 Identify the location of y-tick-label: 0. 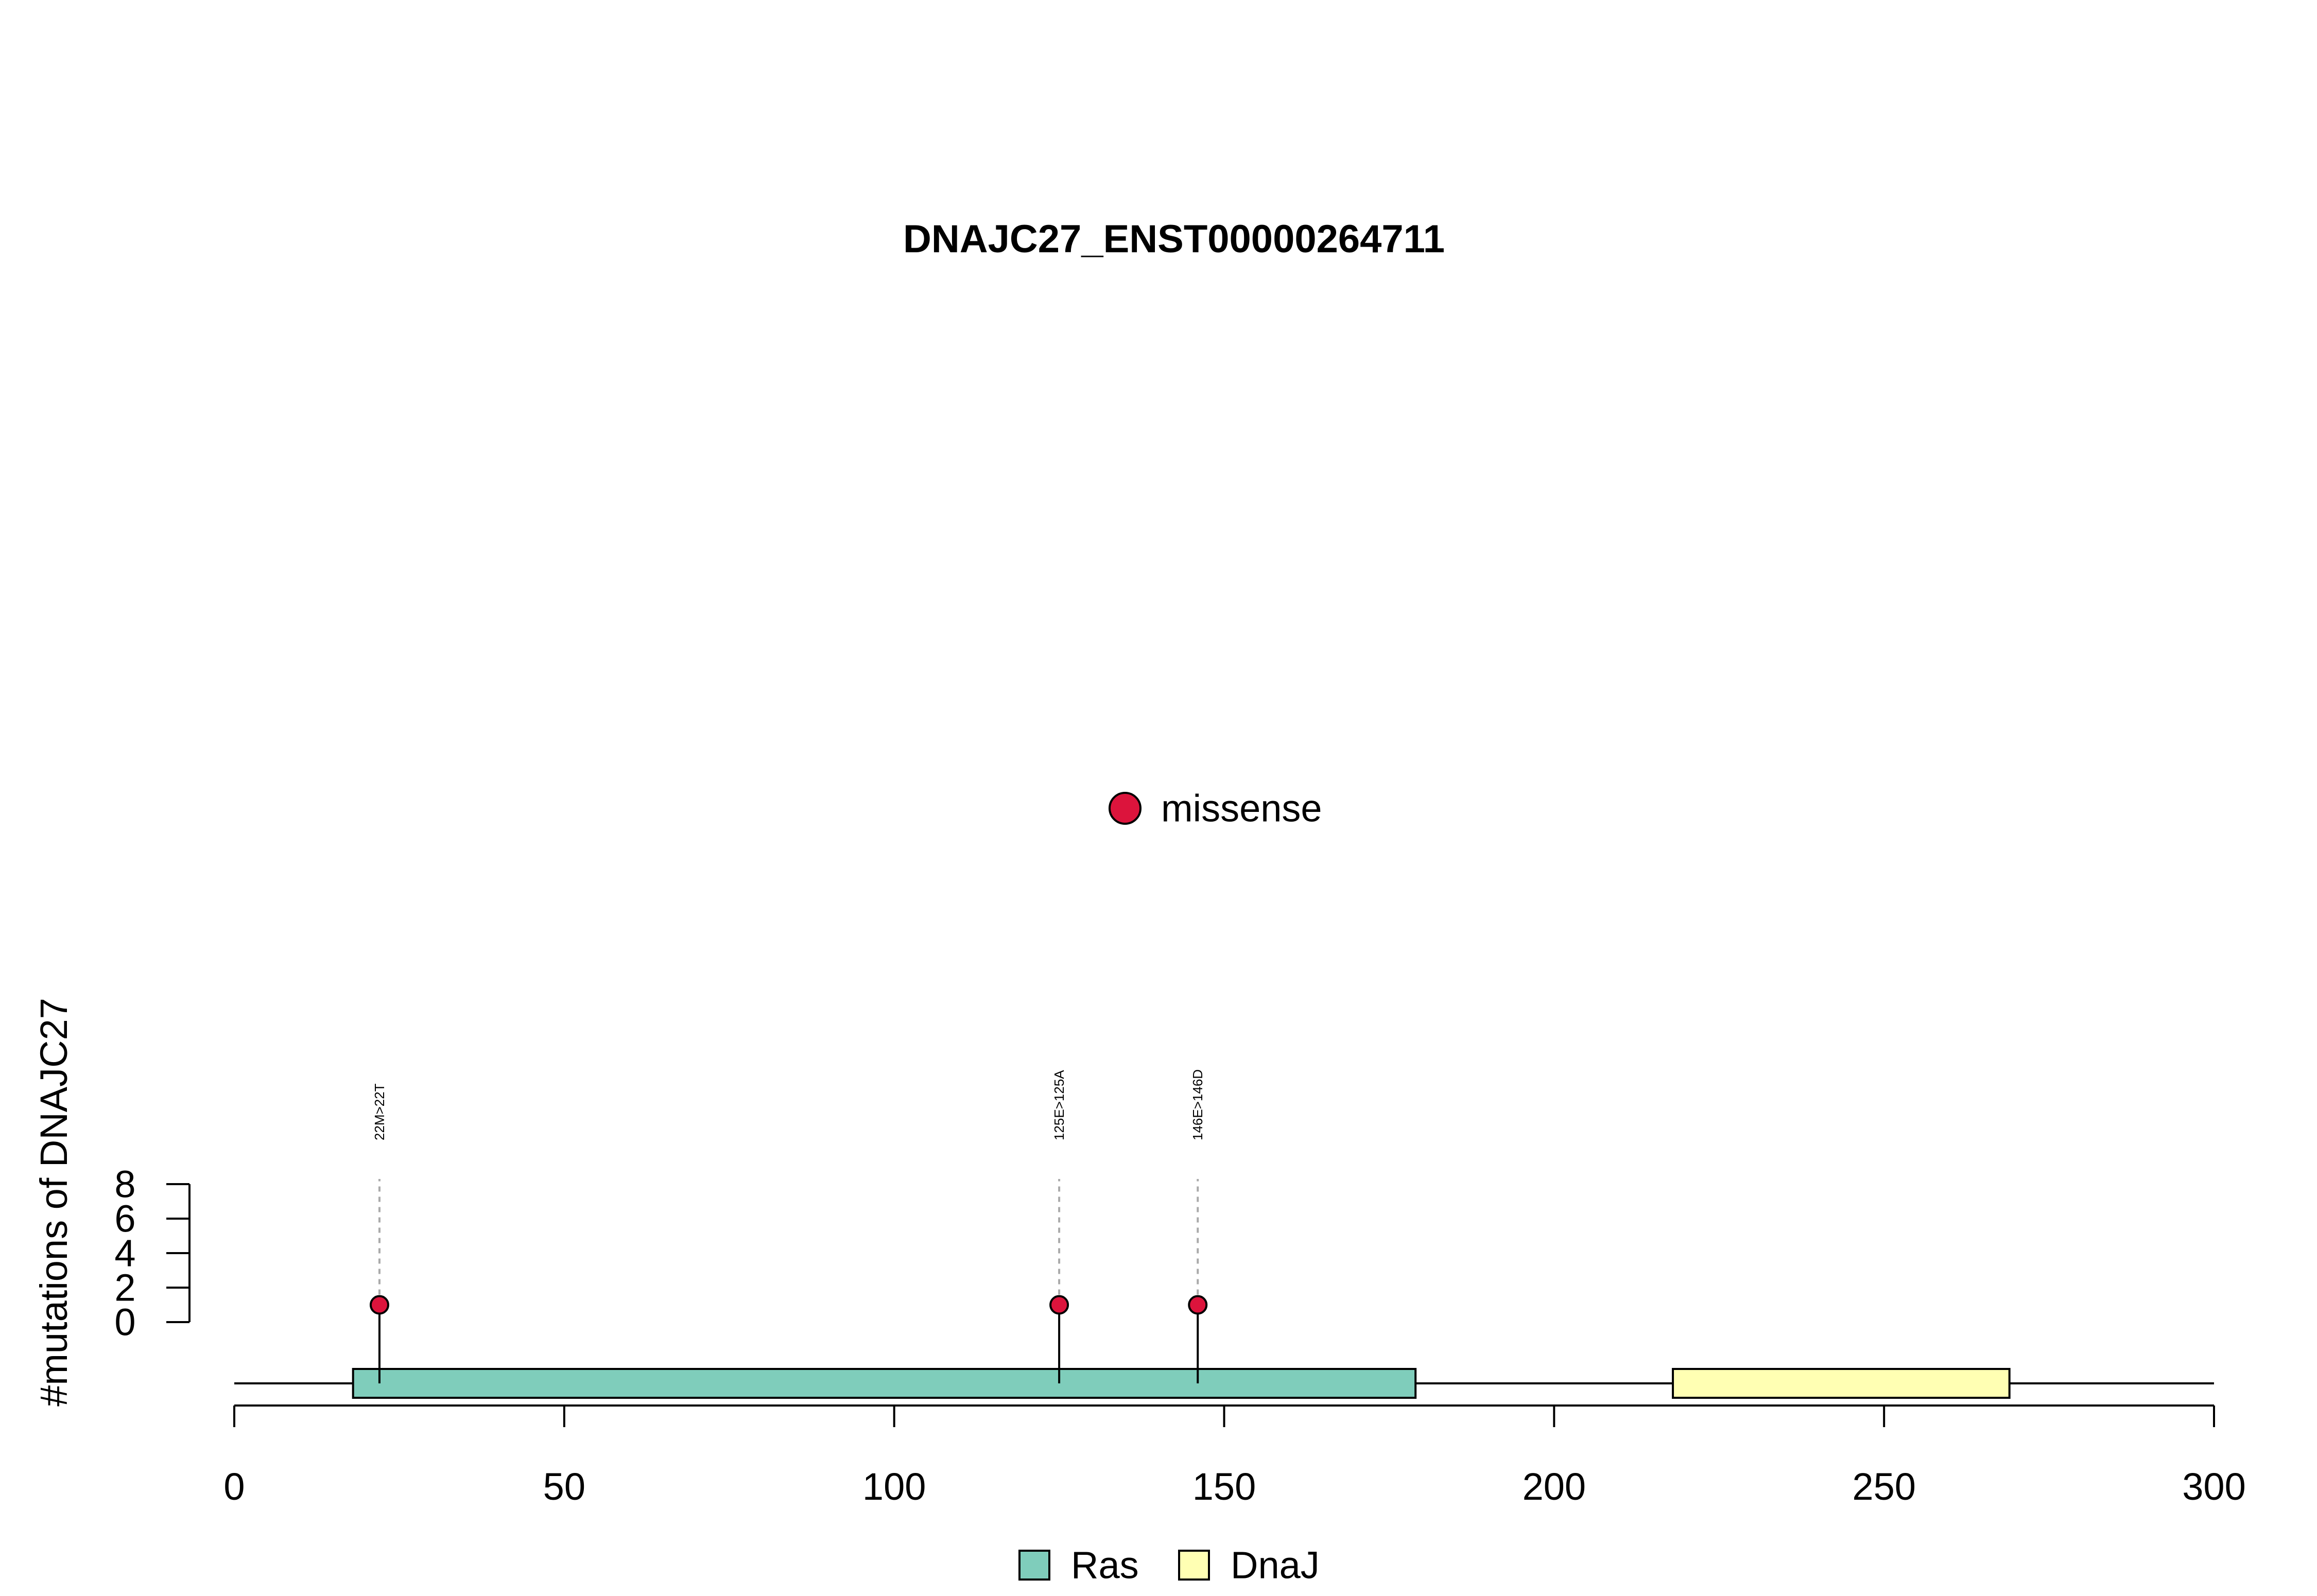
(124, 1322).